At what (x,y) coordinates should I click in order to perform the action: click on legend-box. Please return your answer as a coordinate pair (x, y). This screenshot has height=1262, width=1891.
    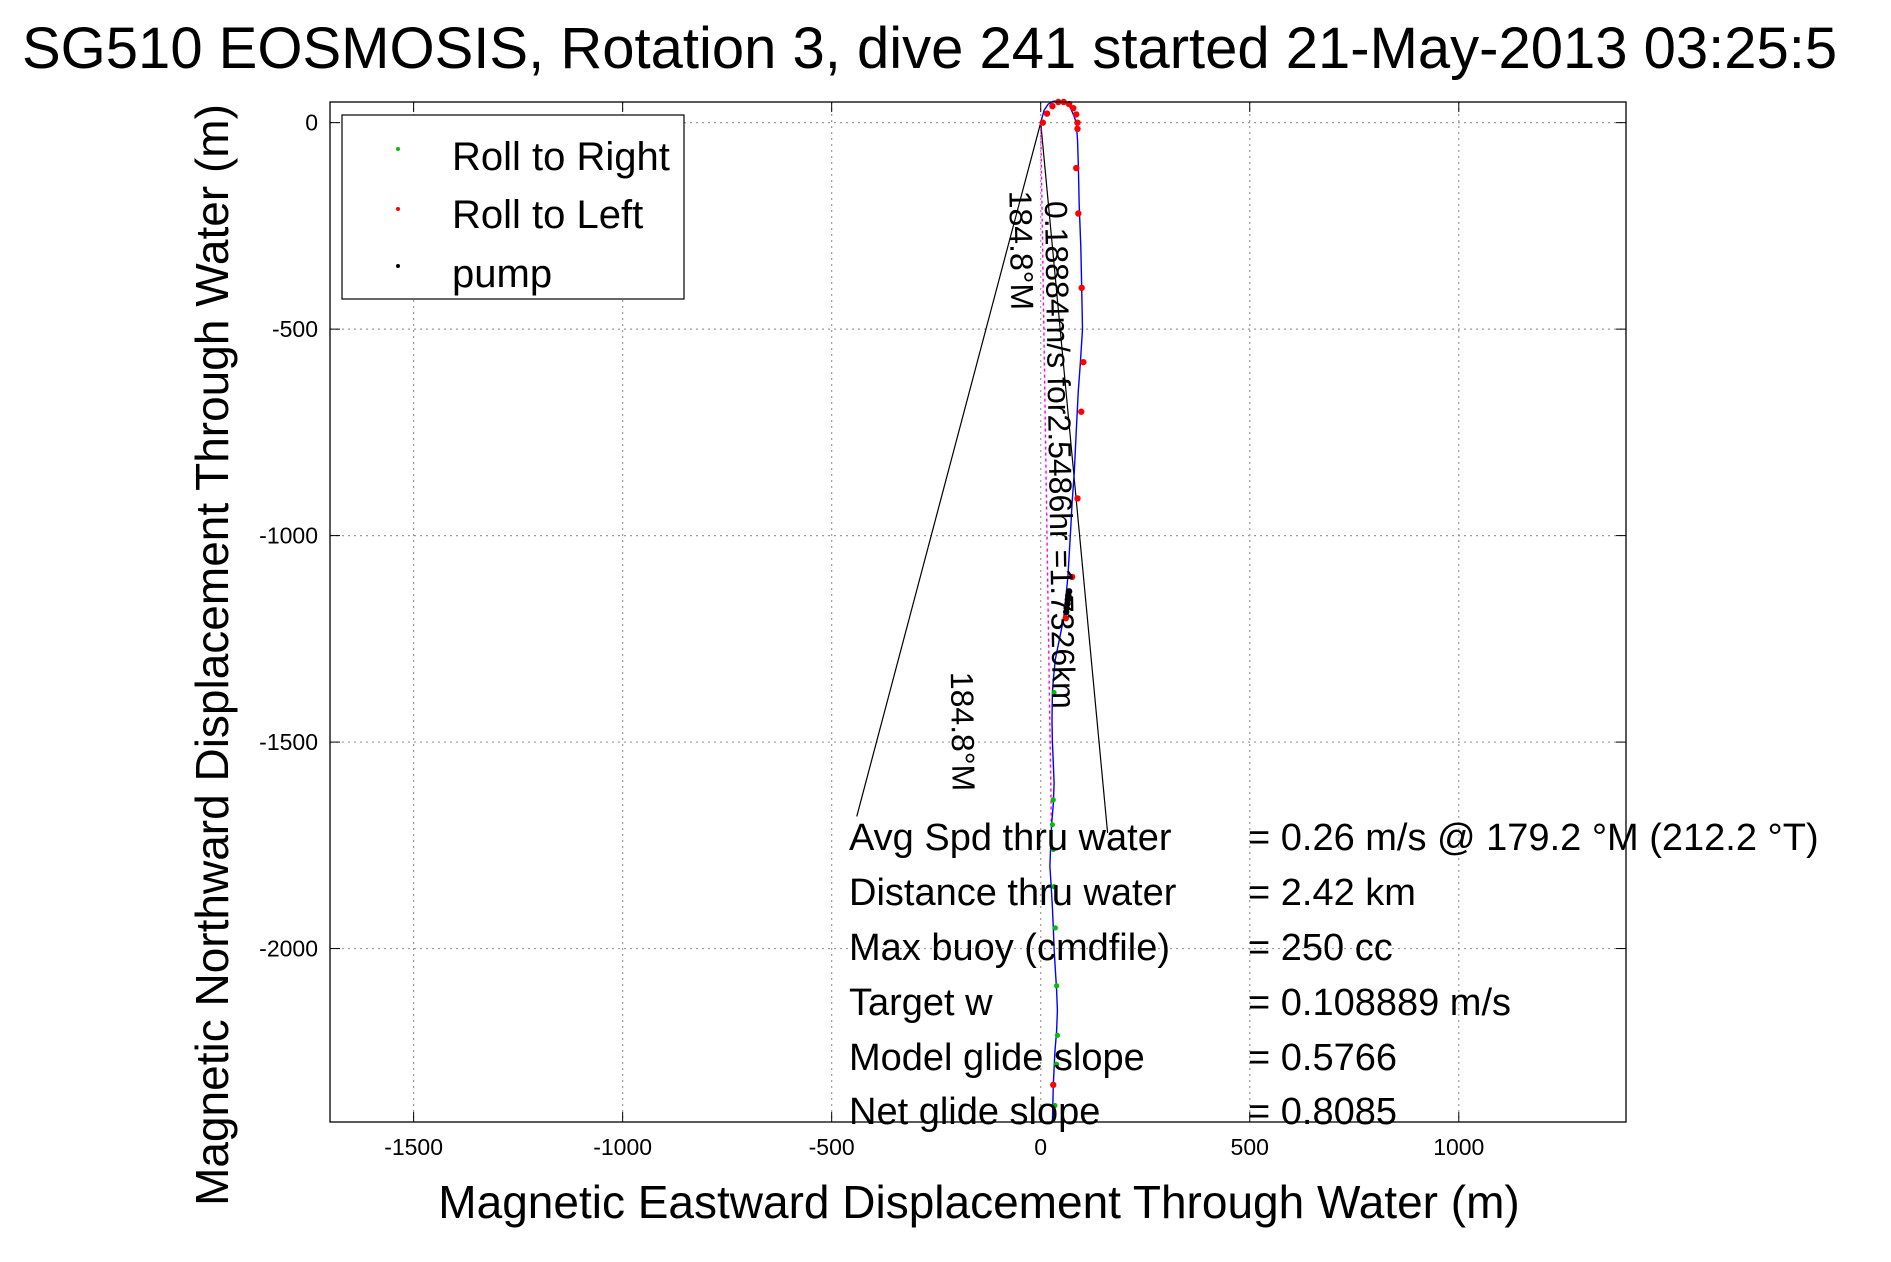
    Looking at the image, I should click on (513, 207).